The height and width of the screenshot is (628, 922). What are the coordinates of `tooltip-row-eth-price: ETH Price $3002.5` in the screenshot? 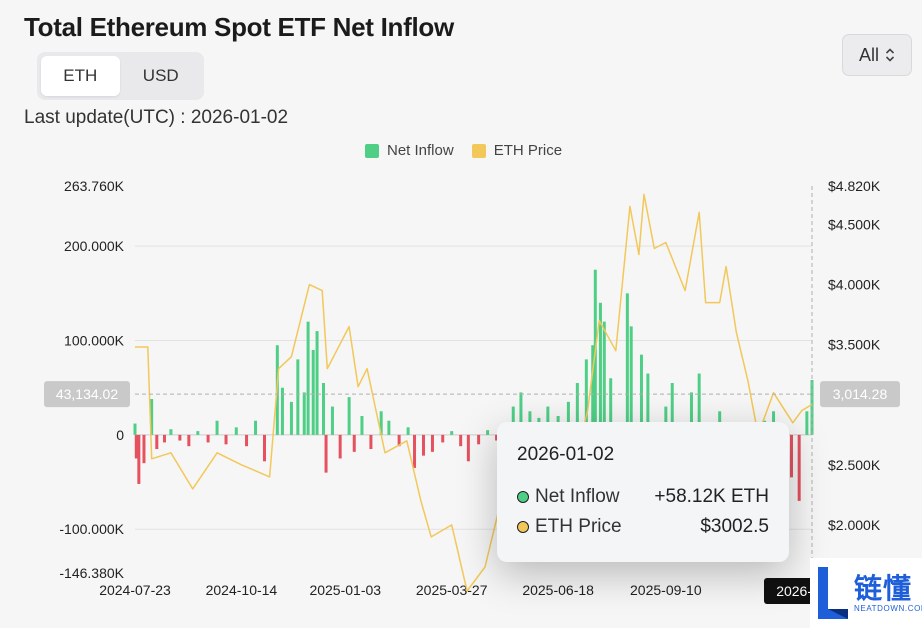 It's located at (643, 527).